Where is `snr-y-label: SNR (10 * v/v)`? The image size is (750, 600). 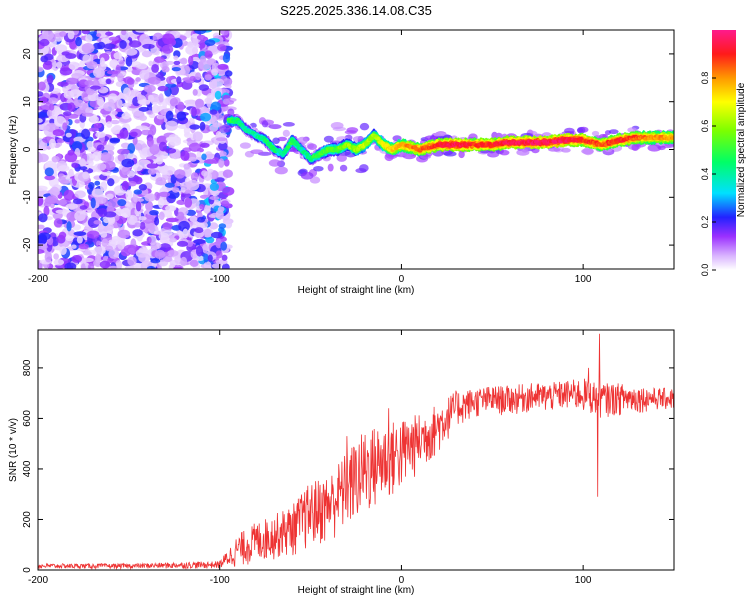 snr-y-label: SNR (10 * v/v) is located at coordinates (13, 450).